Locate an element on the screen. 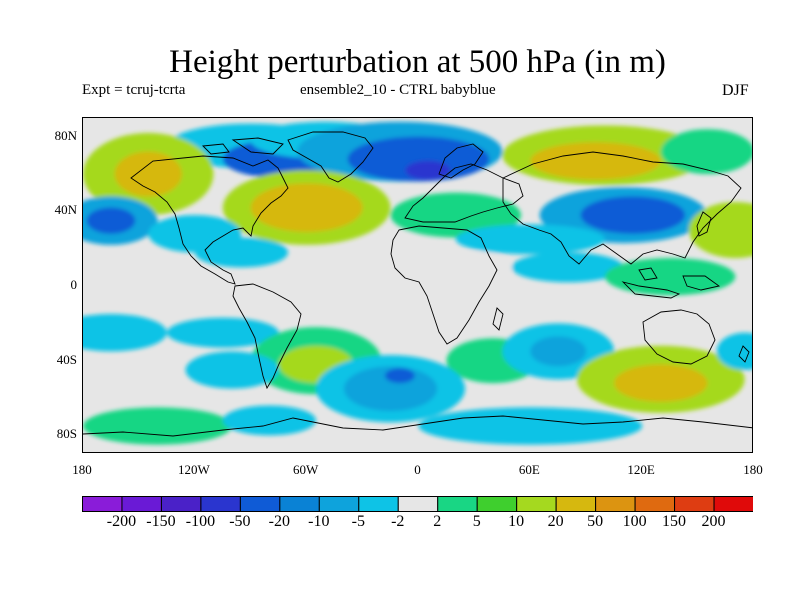 The image size is (800, 600). coast-antarctica is located at coordinates (417, 426).